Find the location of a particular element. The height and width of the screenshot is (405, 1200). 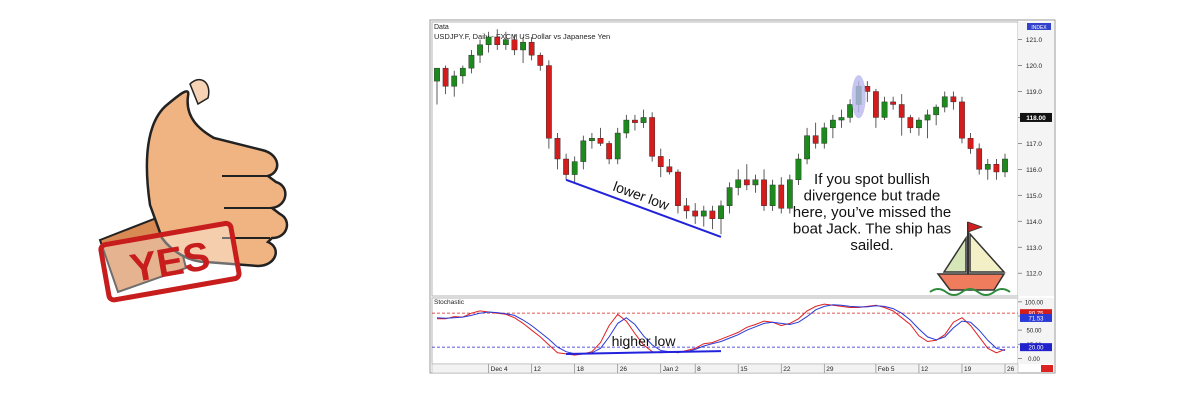

x-tick-label: 22 is located at coordinates (787, 369).